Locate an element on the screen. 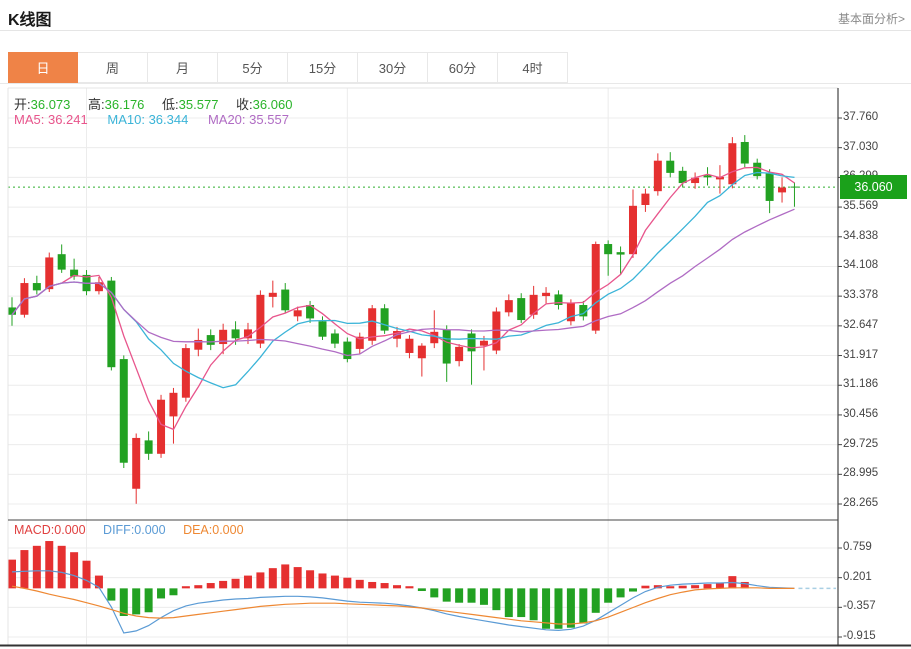 The image size is (911, 649). diff-value-legend: DIFF:0.000 is located at coordinates (134, 530).